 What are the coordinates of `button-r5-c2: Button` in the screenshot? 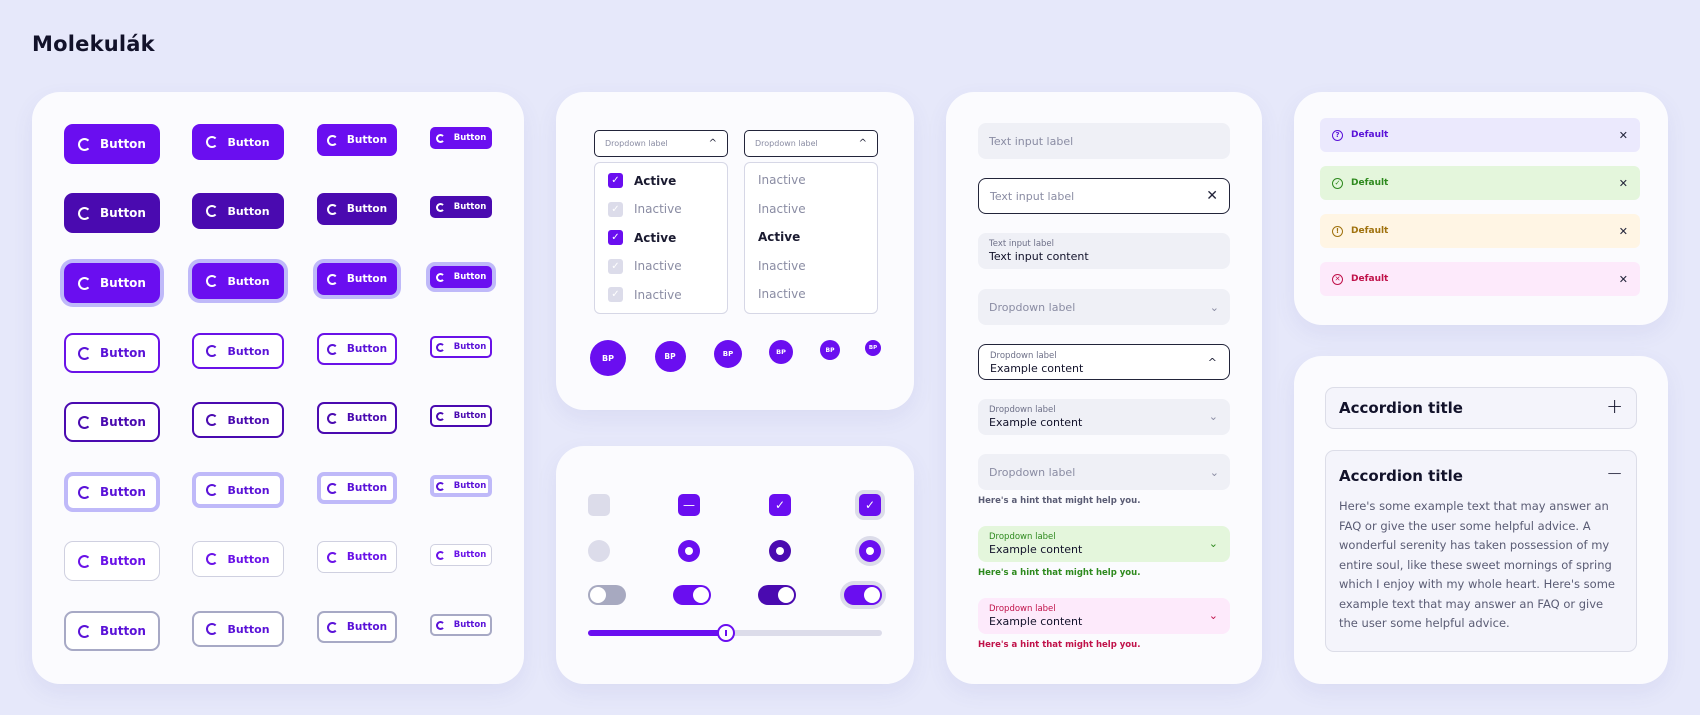 It's located at (238, 420).